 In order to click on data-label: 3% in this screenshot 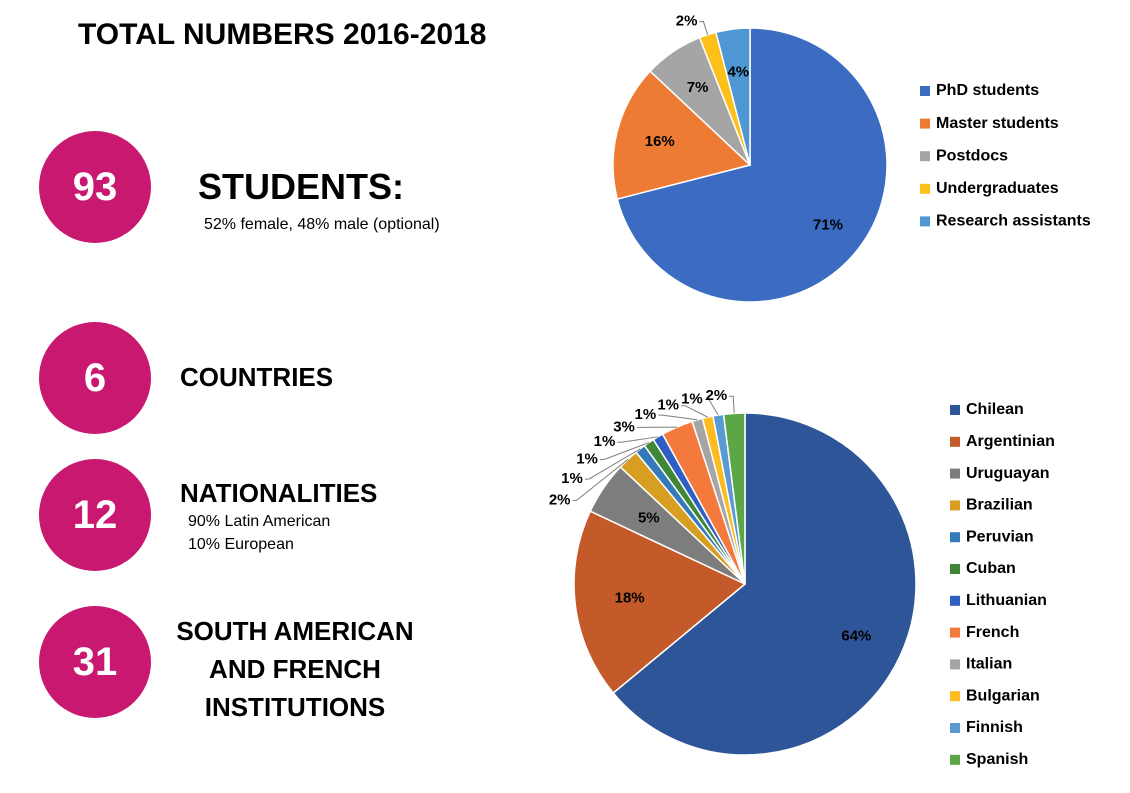, I will do `click(624, 426)`.